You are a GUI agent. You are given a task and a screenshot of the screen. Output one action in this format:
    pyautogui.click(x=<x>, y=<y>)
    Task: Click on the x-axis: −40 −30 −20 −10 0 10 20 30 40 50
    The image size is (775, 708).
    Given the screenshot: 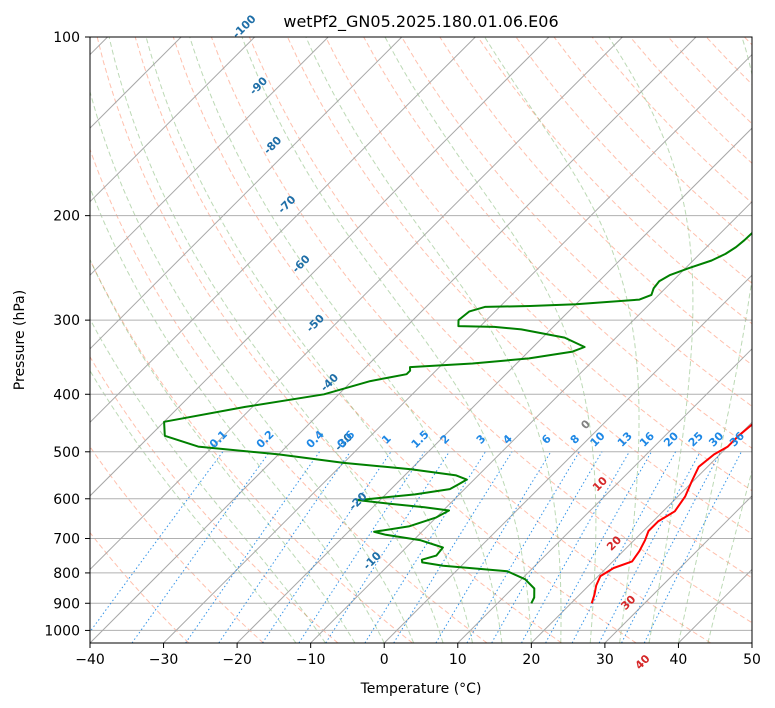 What is the action you would take?
    pyautogui.click(x=418, y=655)
    